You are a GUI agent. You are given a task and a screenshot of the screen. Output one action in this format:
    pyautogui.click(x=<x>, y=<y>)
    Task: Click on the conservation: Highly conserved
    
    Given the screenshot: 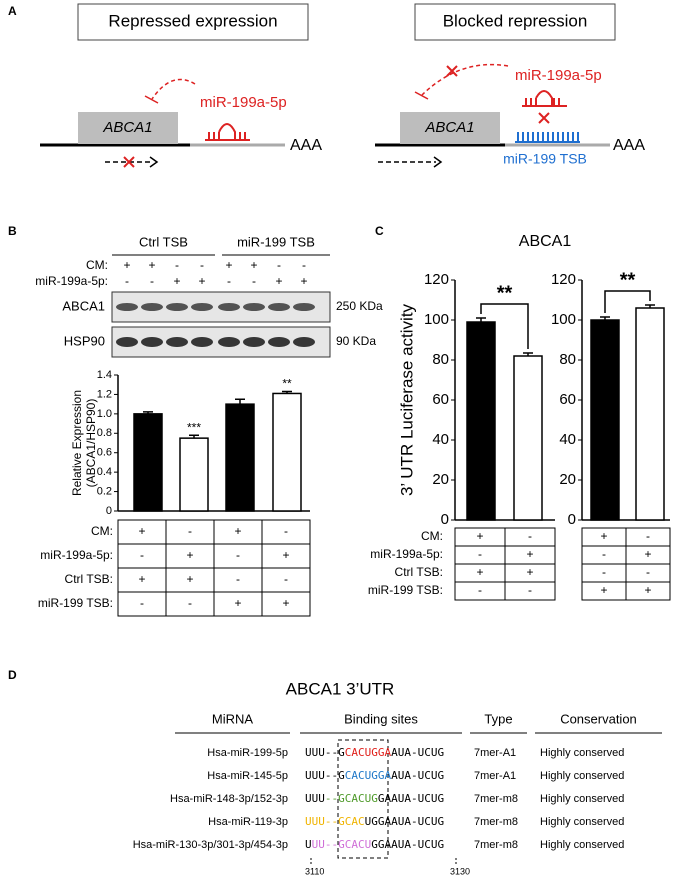 What is the action you would take?
    pyautogui.click(x=582, y=753)
    